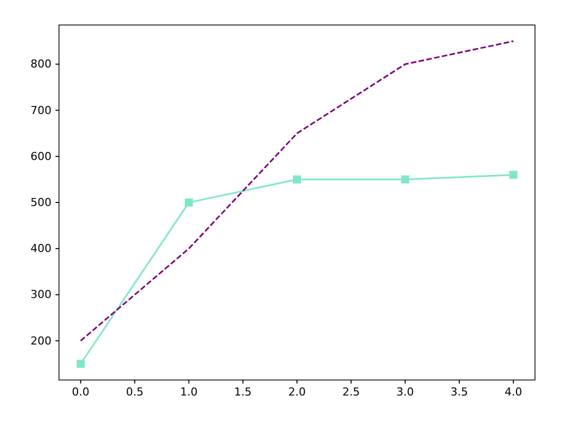 The width and height of the screenshot is (574, 430). I want to click on x-tick-label: 2.5, so click(351, 391).